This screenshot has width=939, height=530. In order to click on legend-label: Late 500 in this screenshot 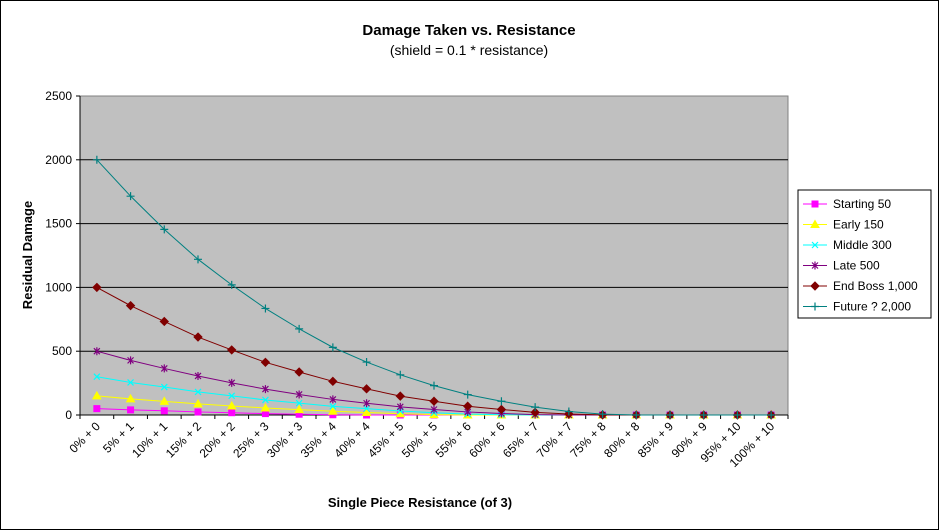, I will do `click(856, 266)`.